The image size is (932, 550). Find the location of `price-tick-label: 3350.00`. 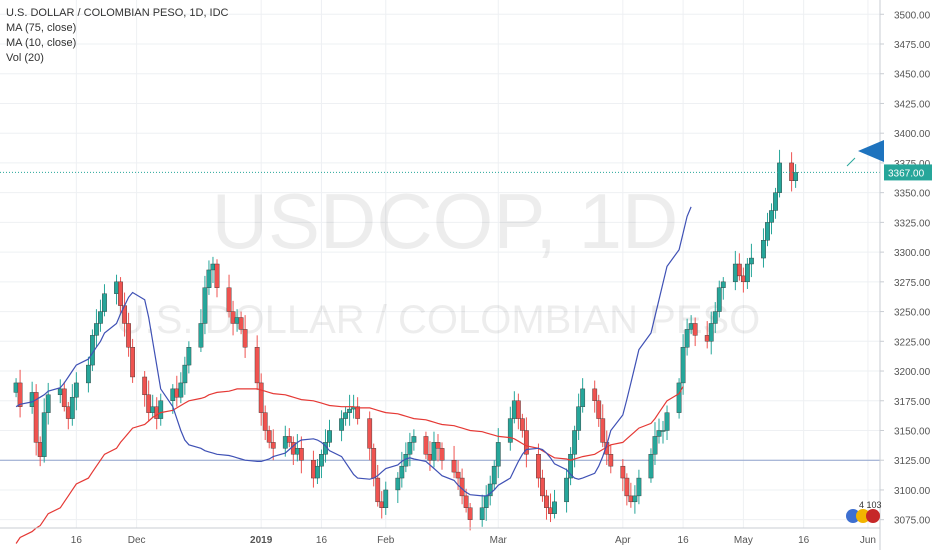

price-tick-label: 3350.00 is located at coordinates (912, 194).